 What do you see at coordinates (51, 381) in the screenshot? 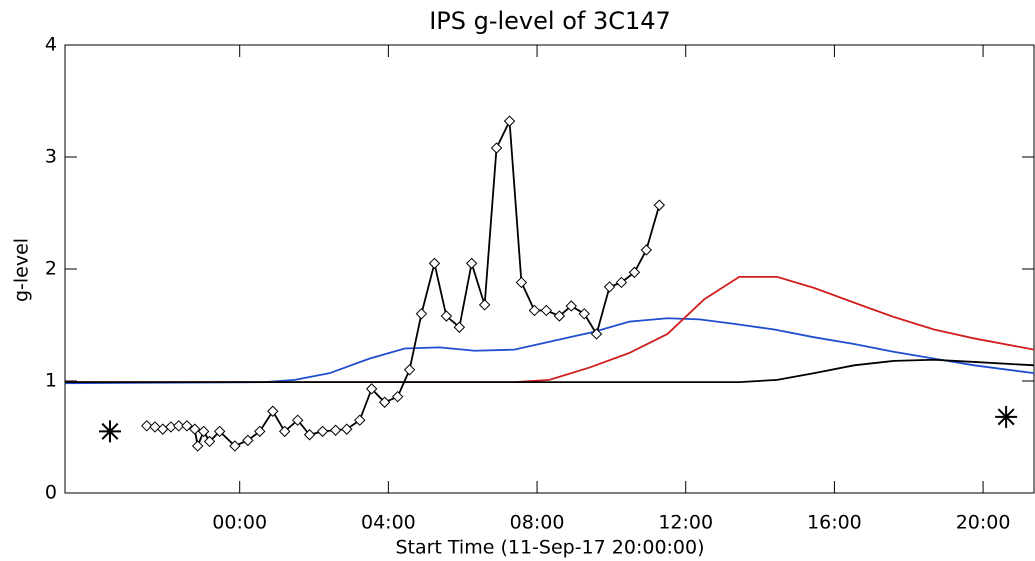
I see `y-tick-label: 1` at bounding box center [51, 381].